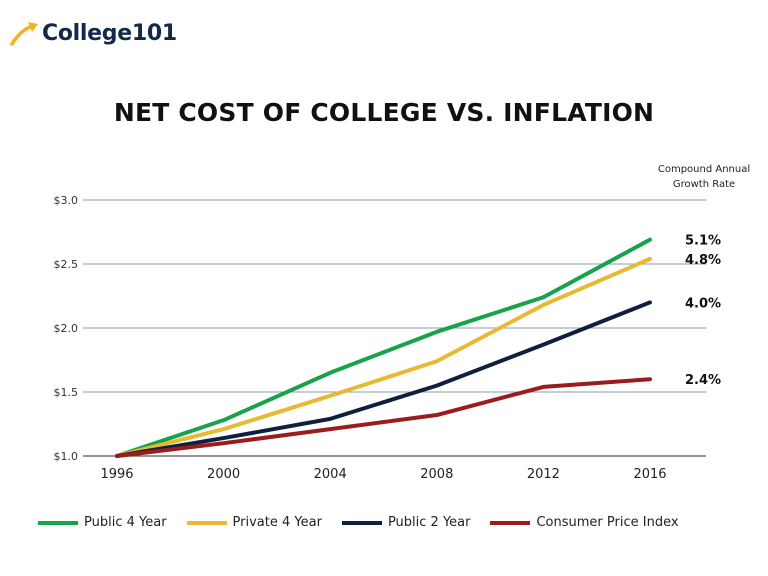 This screenshot has width=768, height=576. Describe the element at coordinates (543, 474) in the screenshot. I see `x-tick-label: 2012` at that location.